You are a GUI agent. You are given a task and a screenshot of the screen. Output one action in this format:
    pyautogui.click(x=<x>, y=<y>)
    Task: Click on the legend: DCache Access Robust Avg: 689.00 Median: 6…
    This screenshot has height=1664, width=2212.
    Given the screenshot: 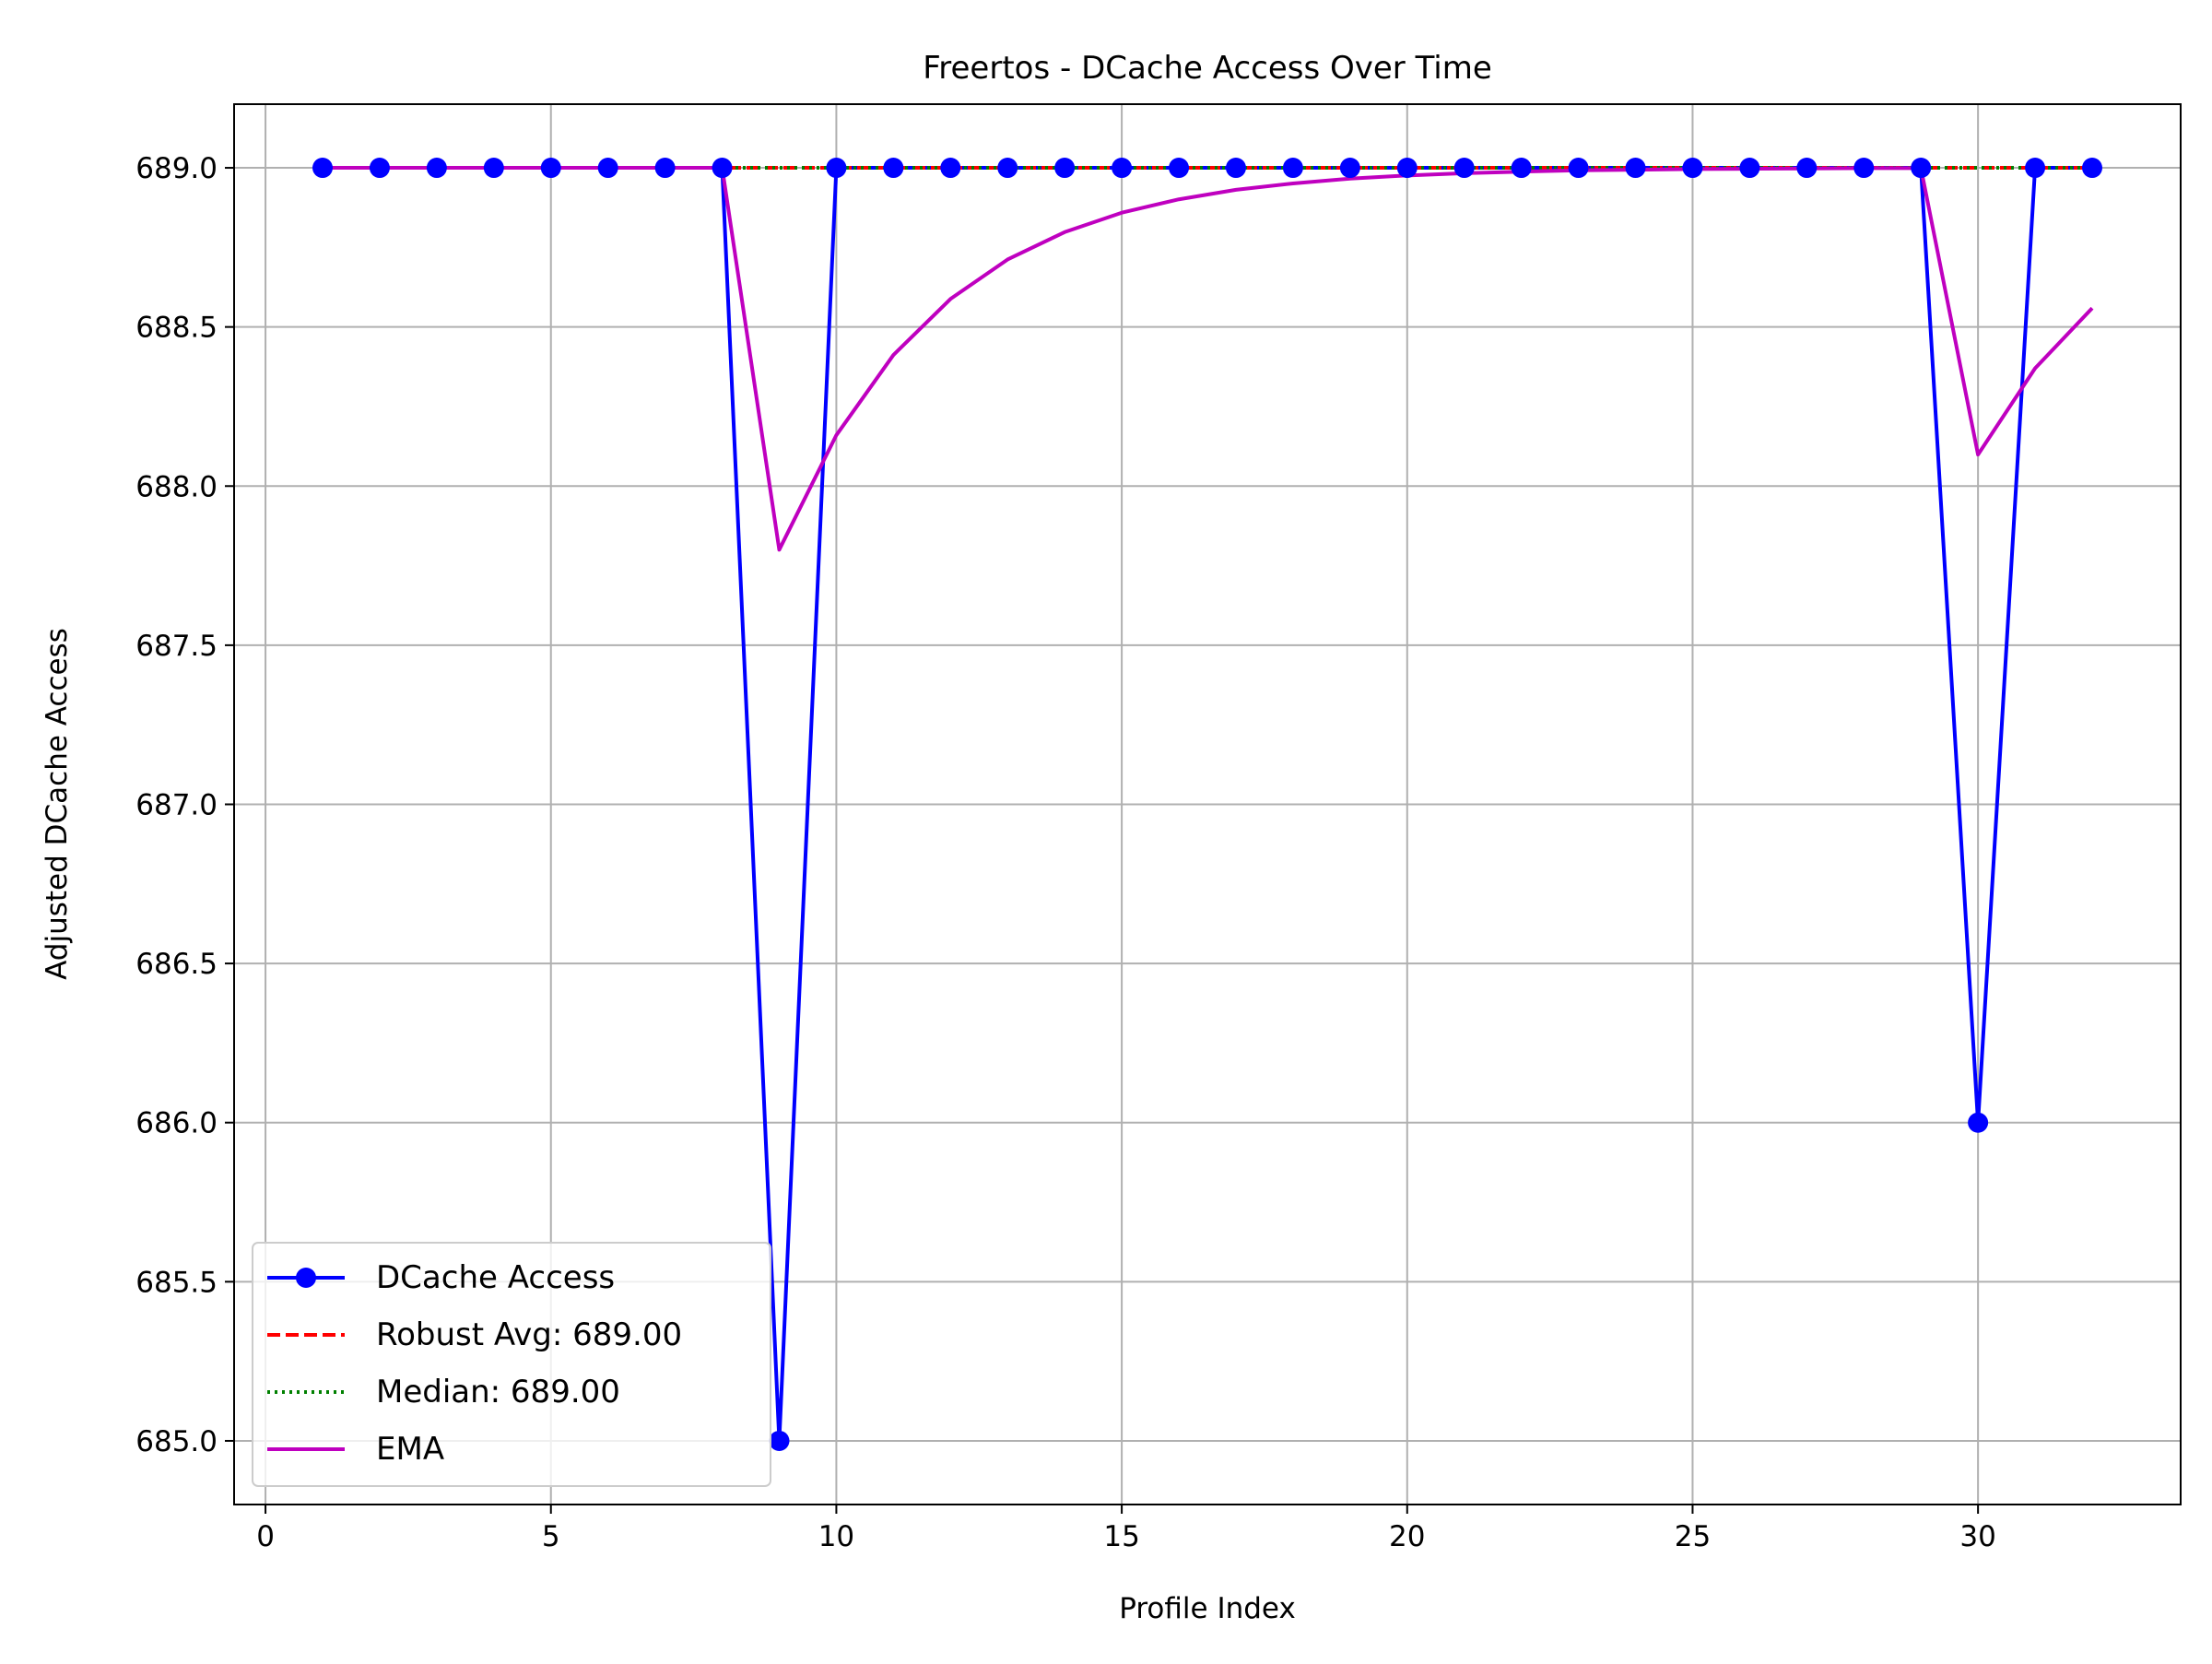 What is the action you would take?
    pyautogui.click(x=511, y=1364)
    